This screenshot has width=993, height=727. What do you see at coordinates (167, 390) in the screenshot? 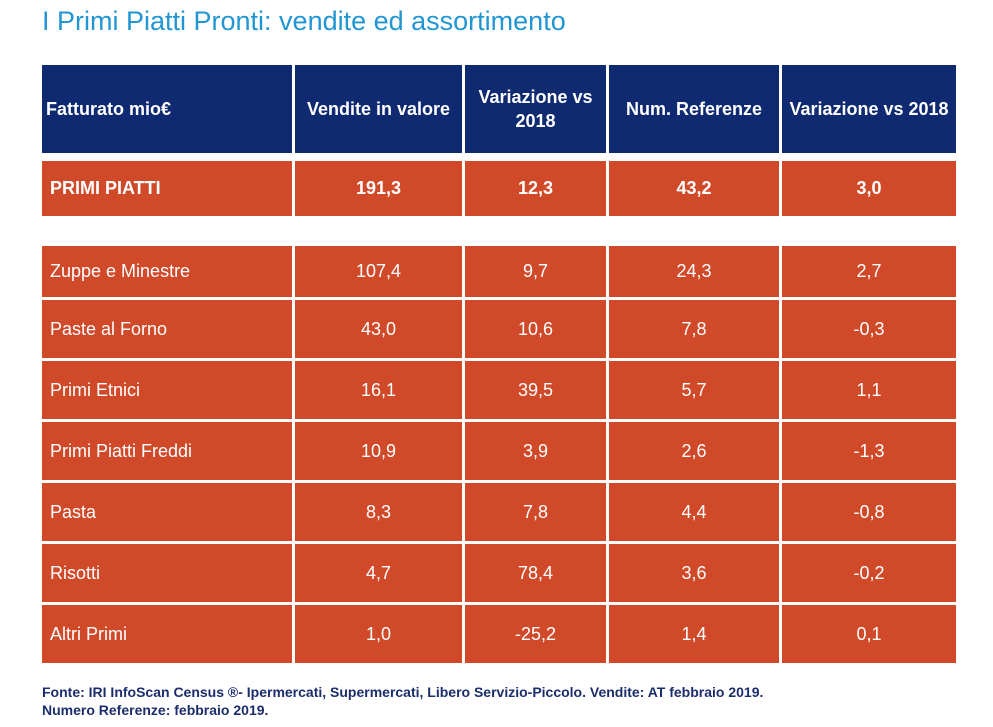
I see `row-cell-category: Primi Etnici` at bounding box center [167, 390].